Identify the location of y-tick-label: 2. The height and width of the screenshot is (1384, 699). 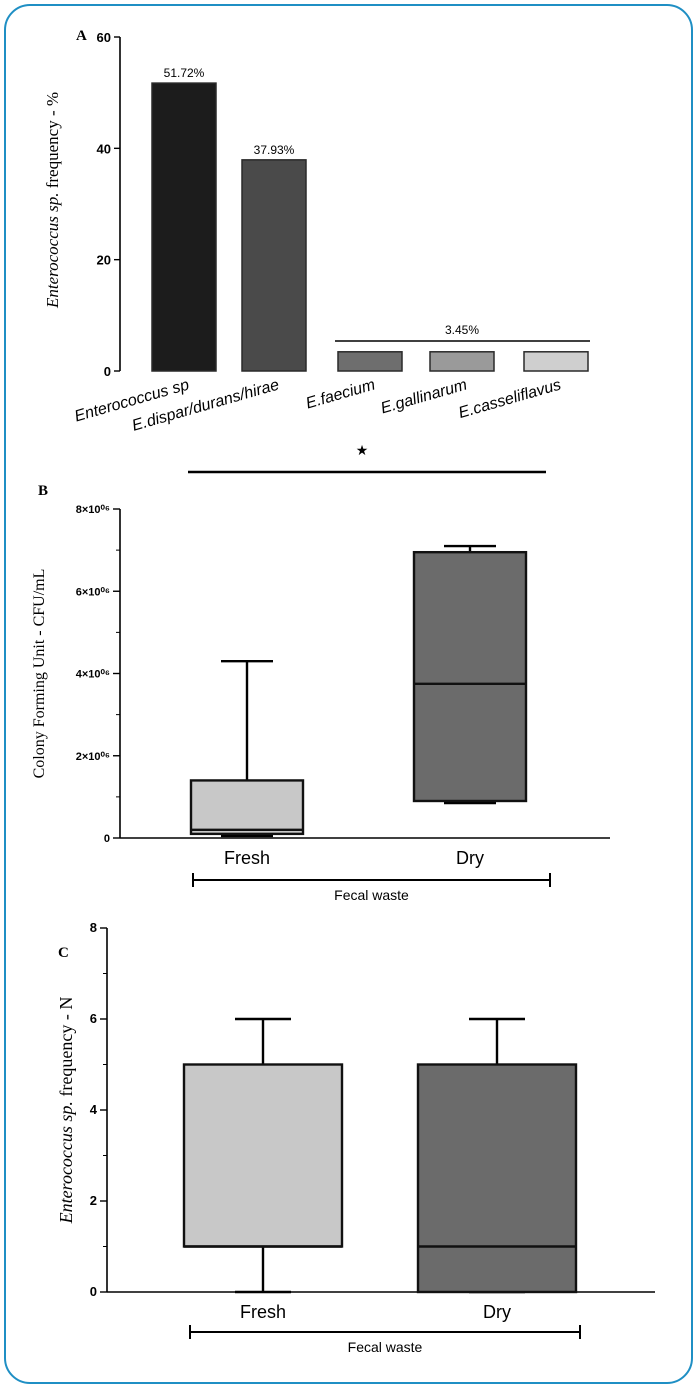
(93, 1200).